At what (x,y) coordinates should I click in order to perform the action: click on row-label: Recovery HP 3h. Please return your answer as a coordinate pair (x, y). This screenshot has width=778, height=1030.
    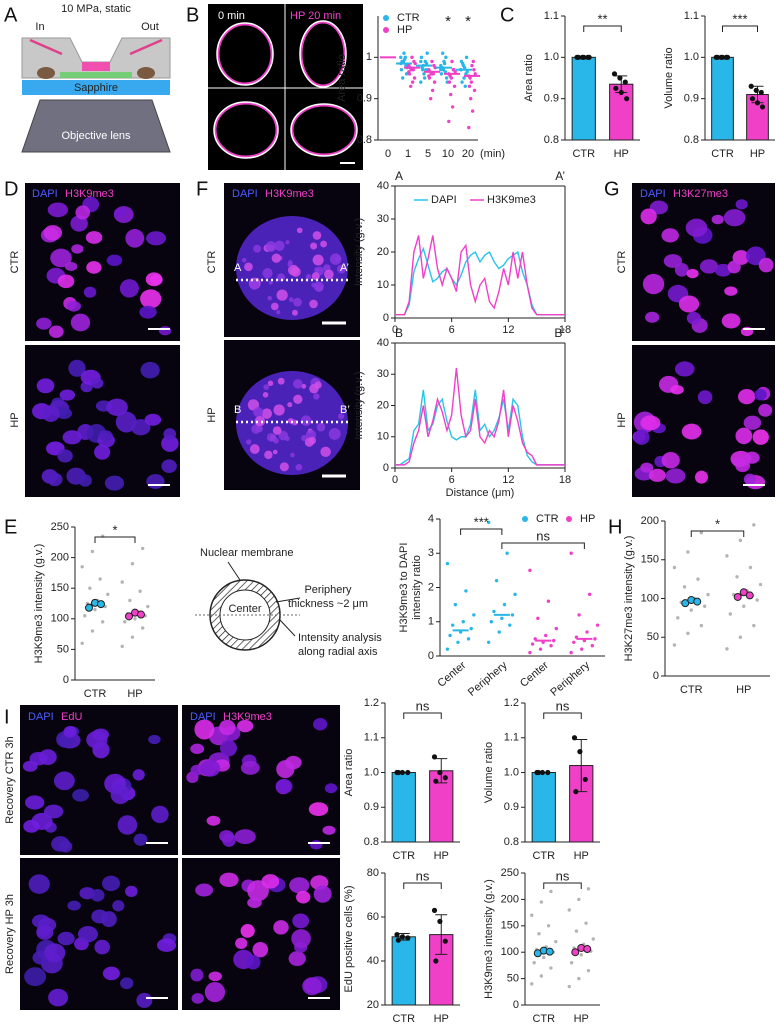
    Looking at the image, I should click on (10, 934).